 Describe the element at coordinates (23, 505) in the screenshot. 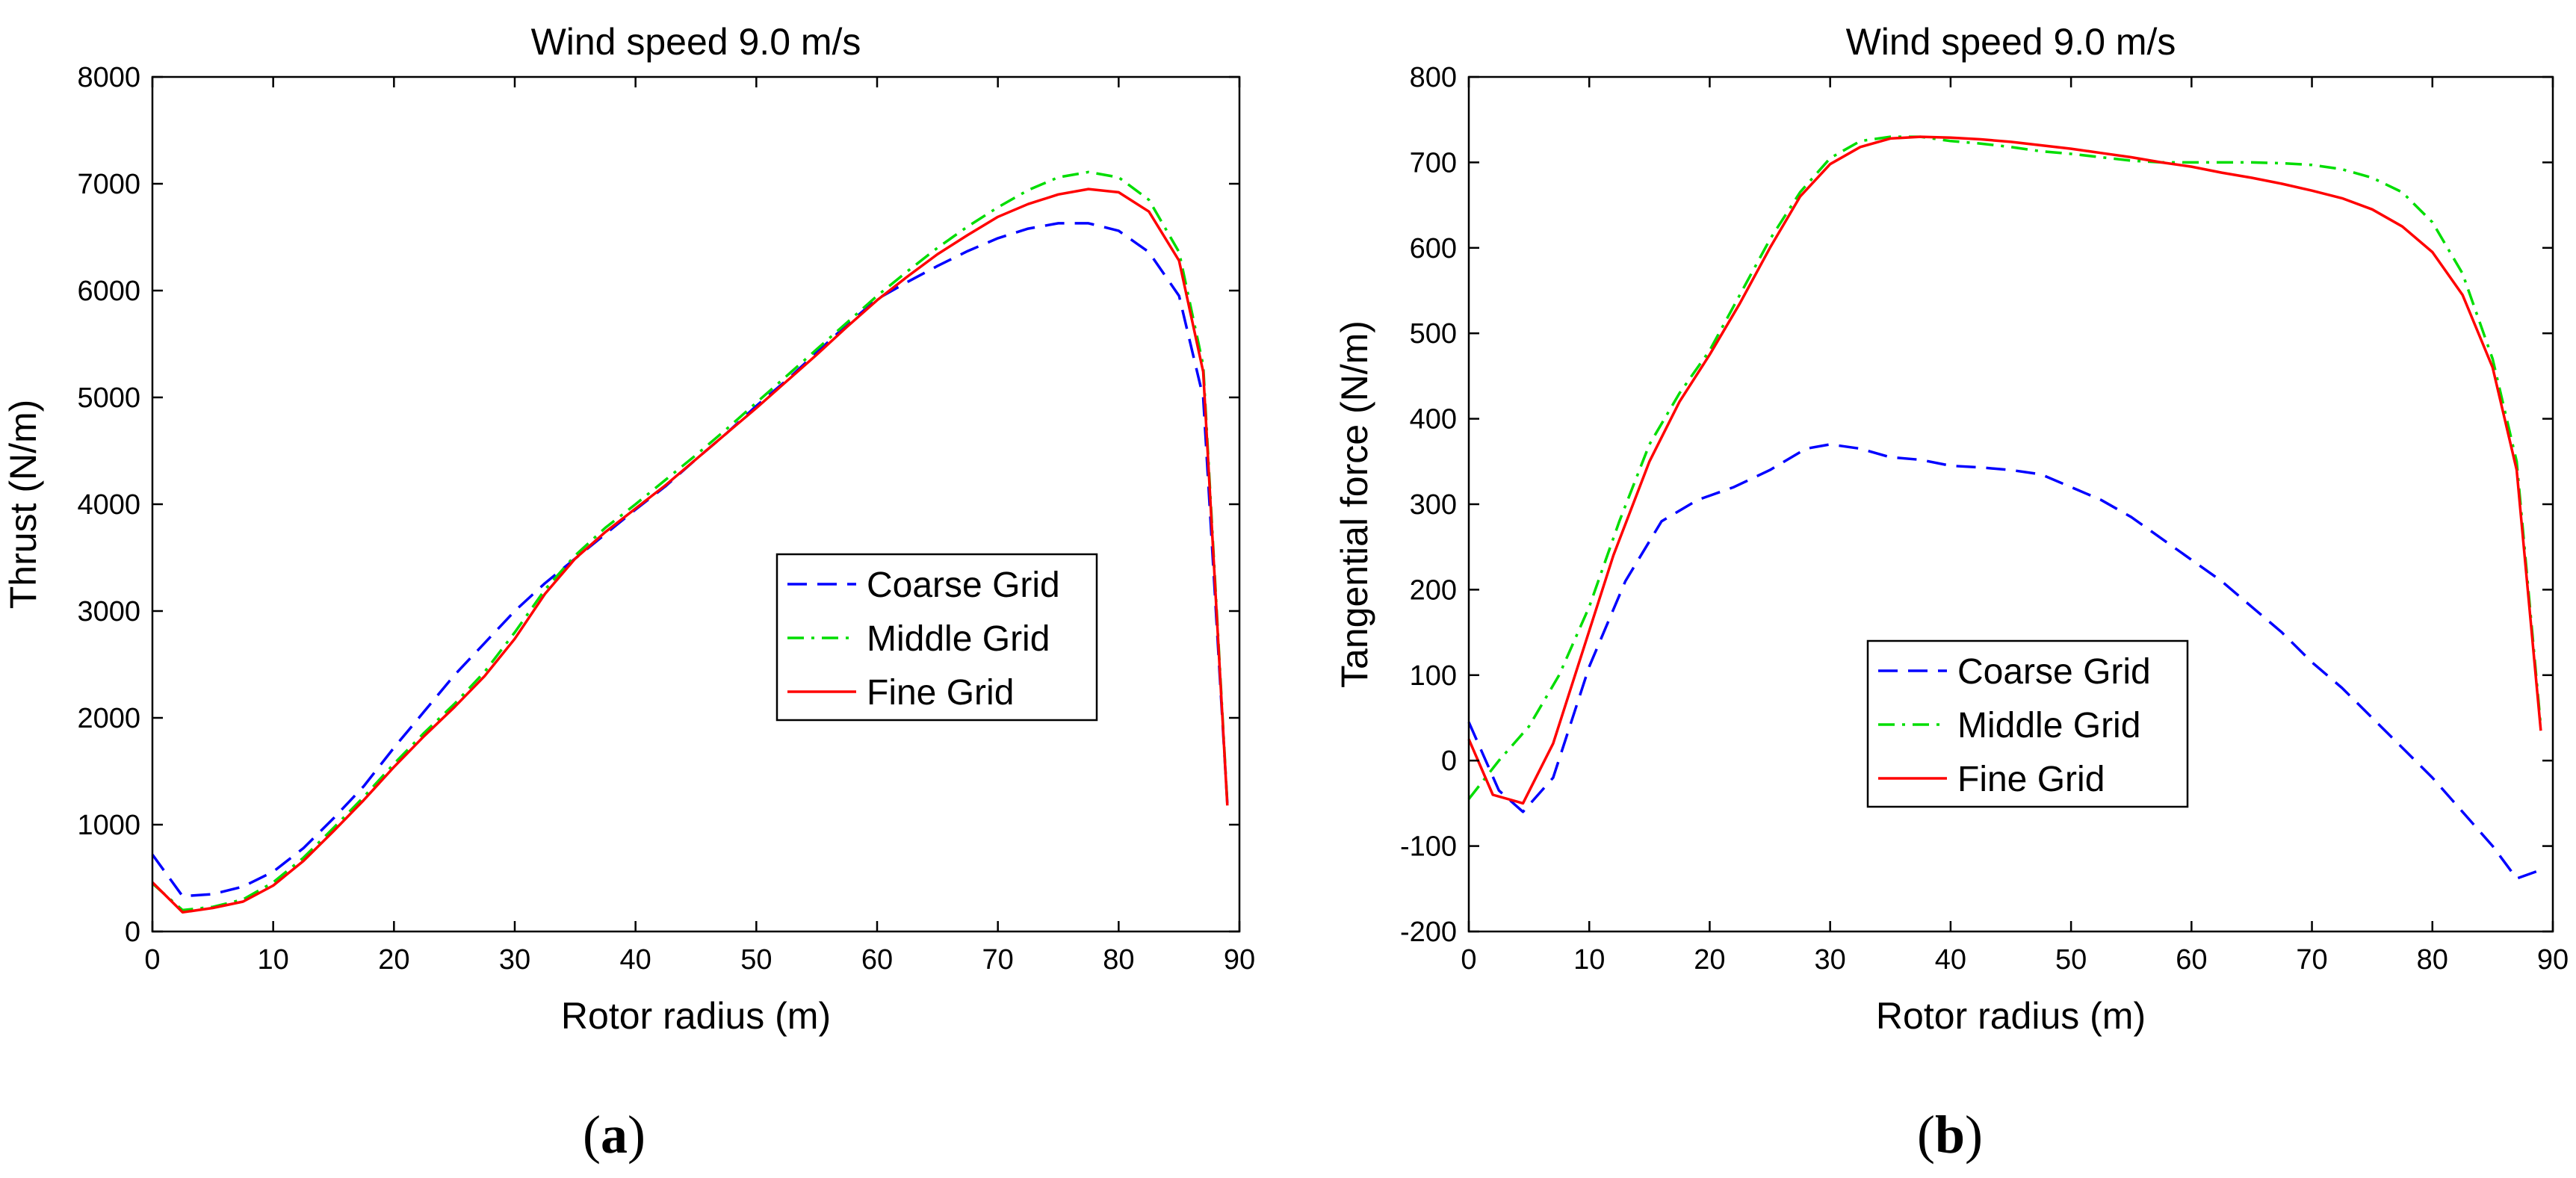

I see `y-axis-label-a: Thrust (N/m)` at that location.